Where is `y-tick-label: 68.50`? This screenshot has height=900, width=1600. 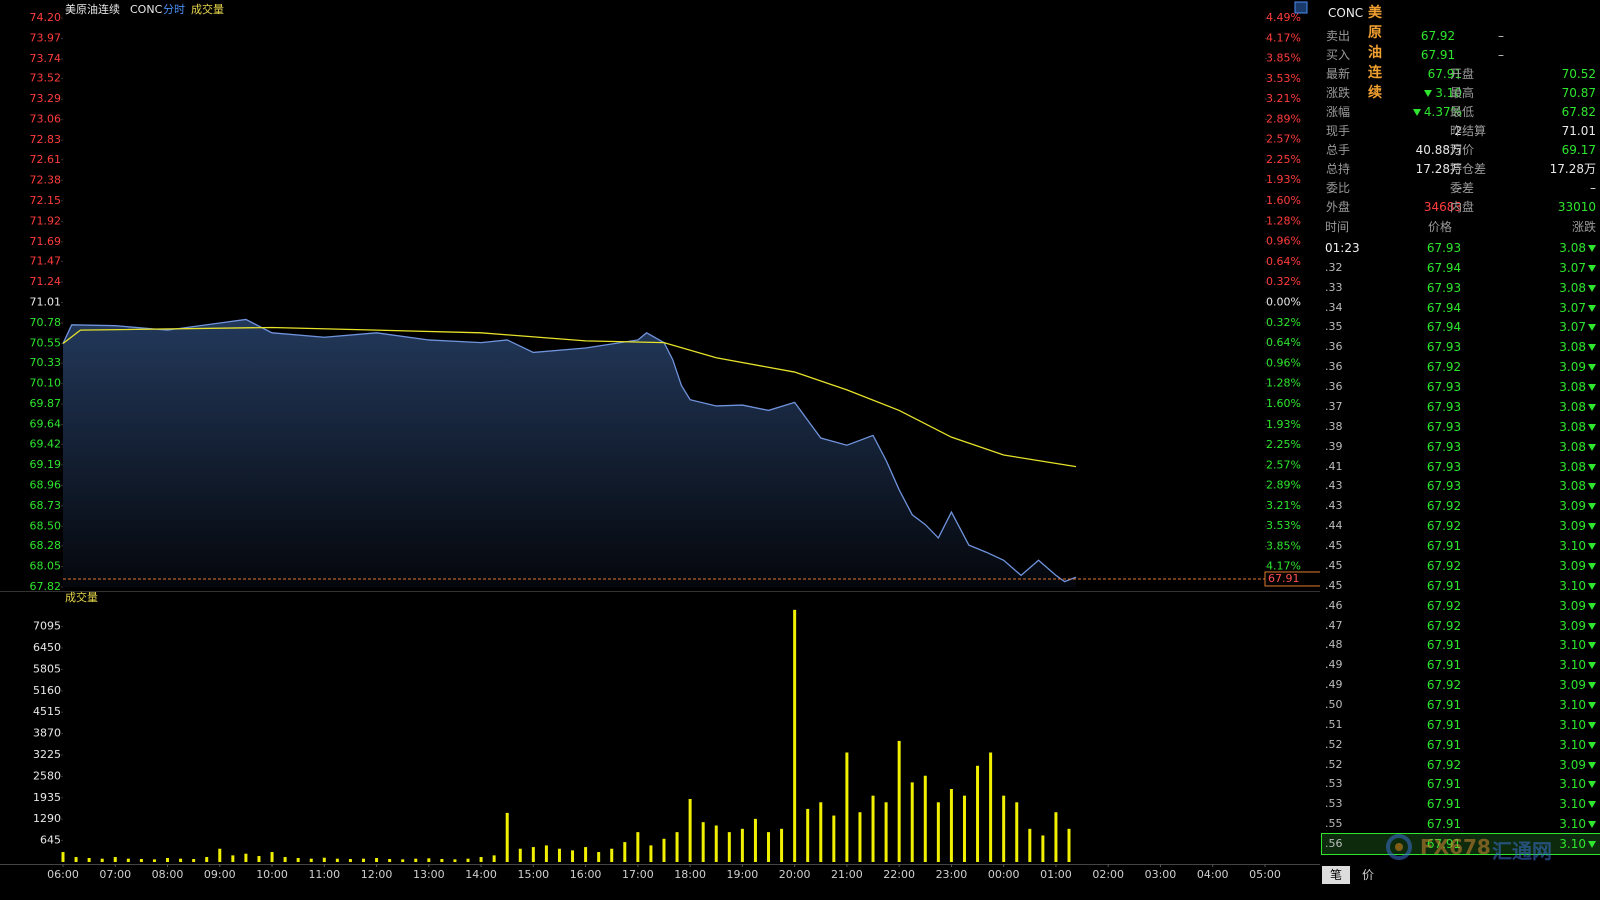 y-tick-label: 68.50 is located at coordinates (46, 525).